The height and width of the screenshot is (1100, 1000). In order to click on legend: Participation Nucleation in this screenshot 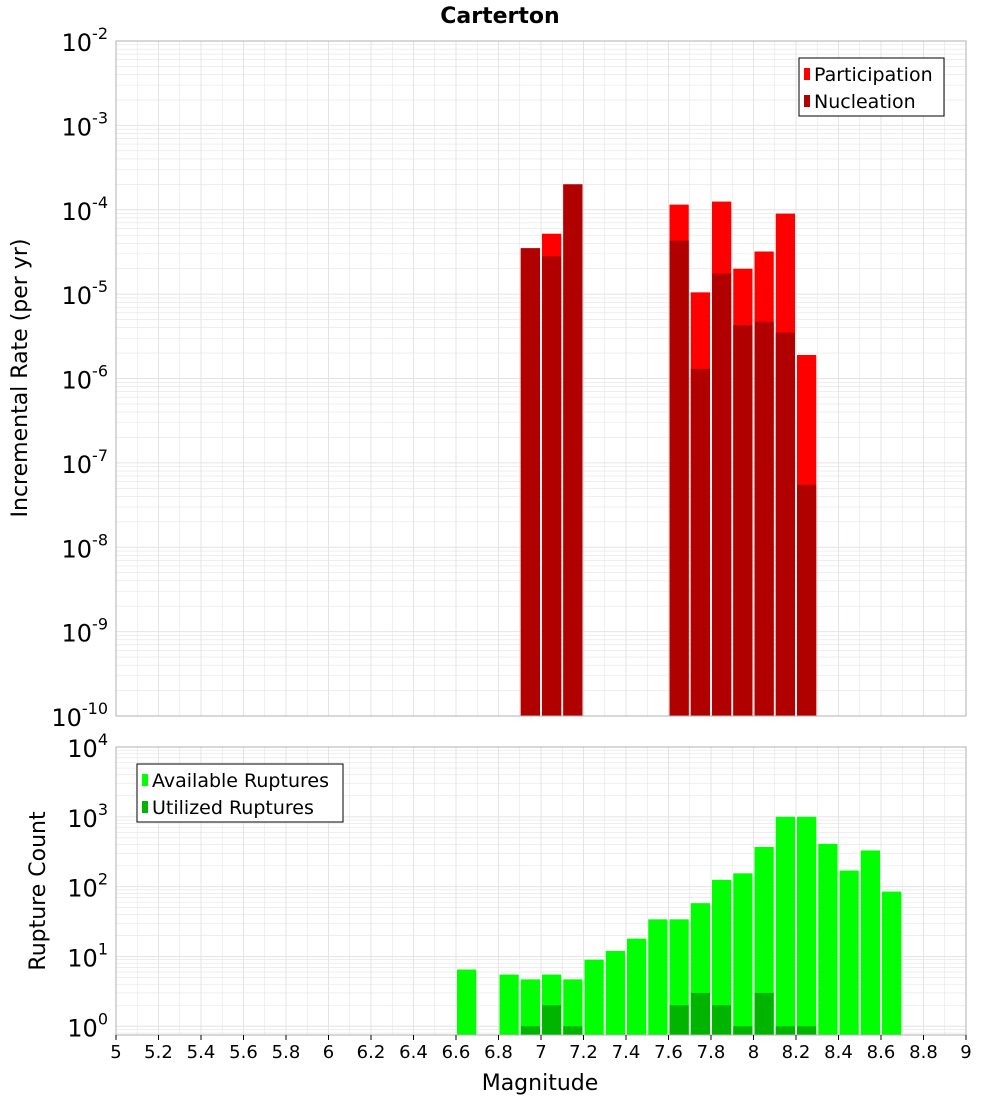, I will do `click(871, 87)`.